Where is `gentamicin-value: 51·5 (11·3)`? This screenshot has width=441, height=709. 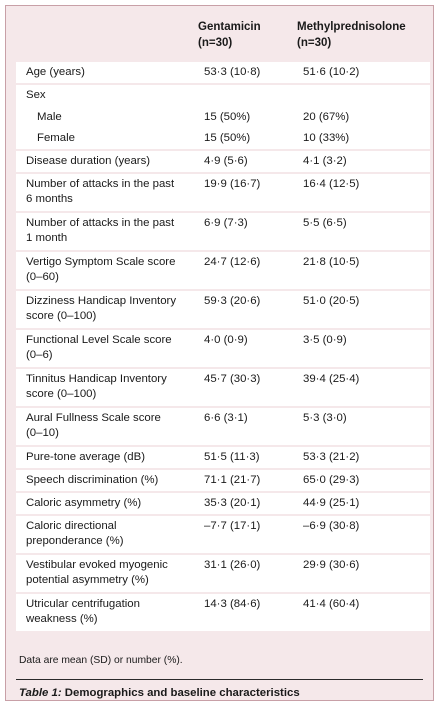 gentamicin-value: 51·5 (11·3) is located at coordinates (232, 457).